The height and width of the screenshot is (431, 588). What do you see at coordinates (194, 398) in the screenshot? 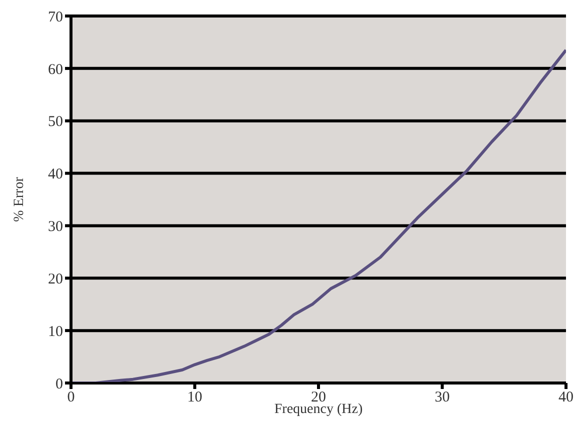
I see `x-tick-label: 10` at bounding box center [194, 398].